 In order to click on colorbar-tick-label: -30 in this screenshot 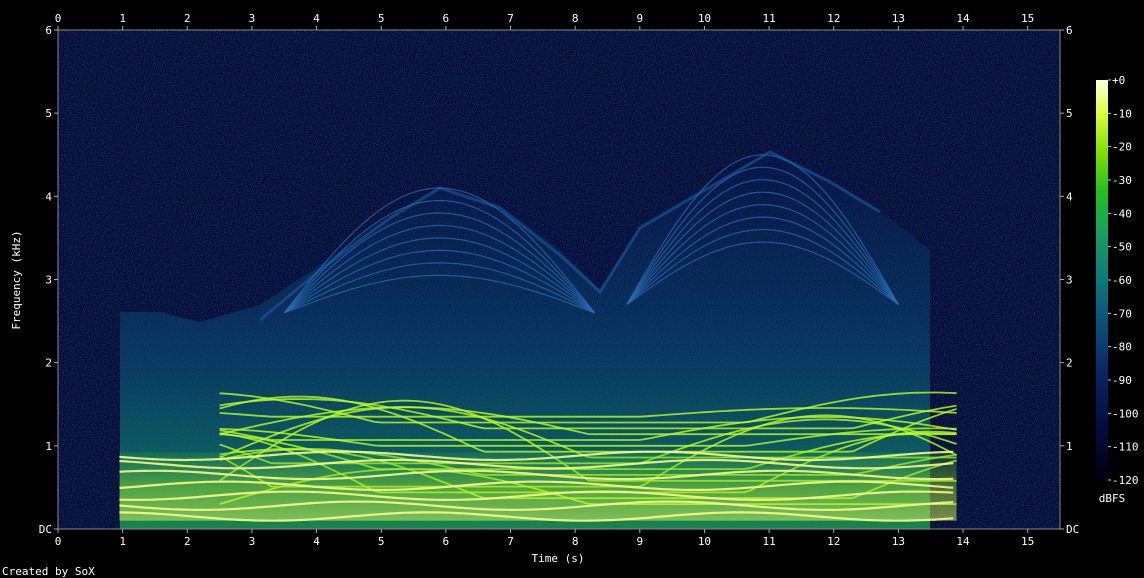, I will do `click(1122, 180)`.